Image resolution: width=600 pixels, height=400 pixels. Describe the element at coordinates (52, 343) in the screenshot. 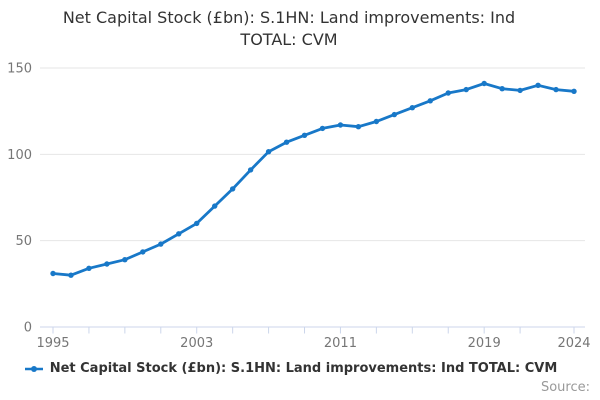

I see `x-tick-label: 1995` at that location.